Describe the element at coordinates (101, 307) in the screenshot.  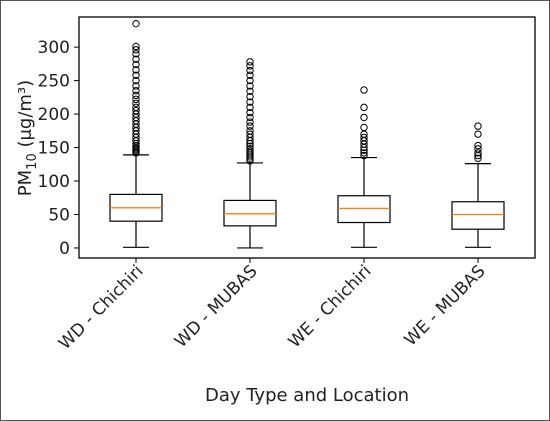
I see `x-tick-label: WD - Chichiri` at that location.